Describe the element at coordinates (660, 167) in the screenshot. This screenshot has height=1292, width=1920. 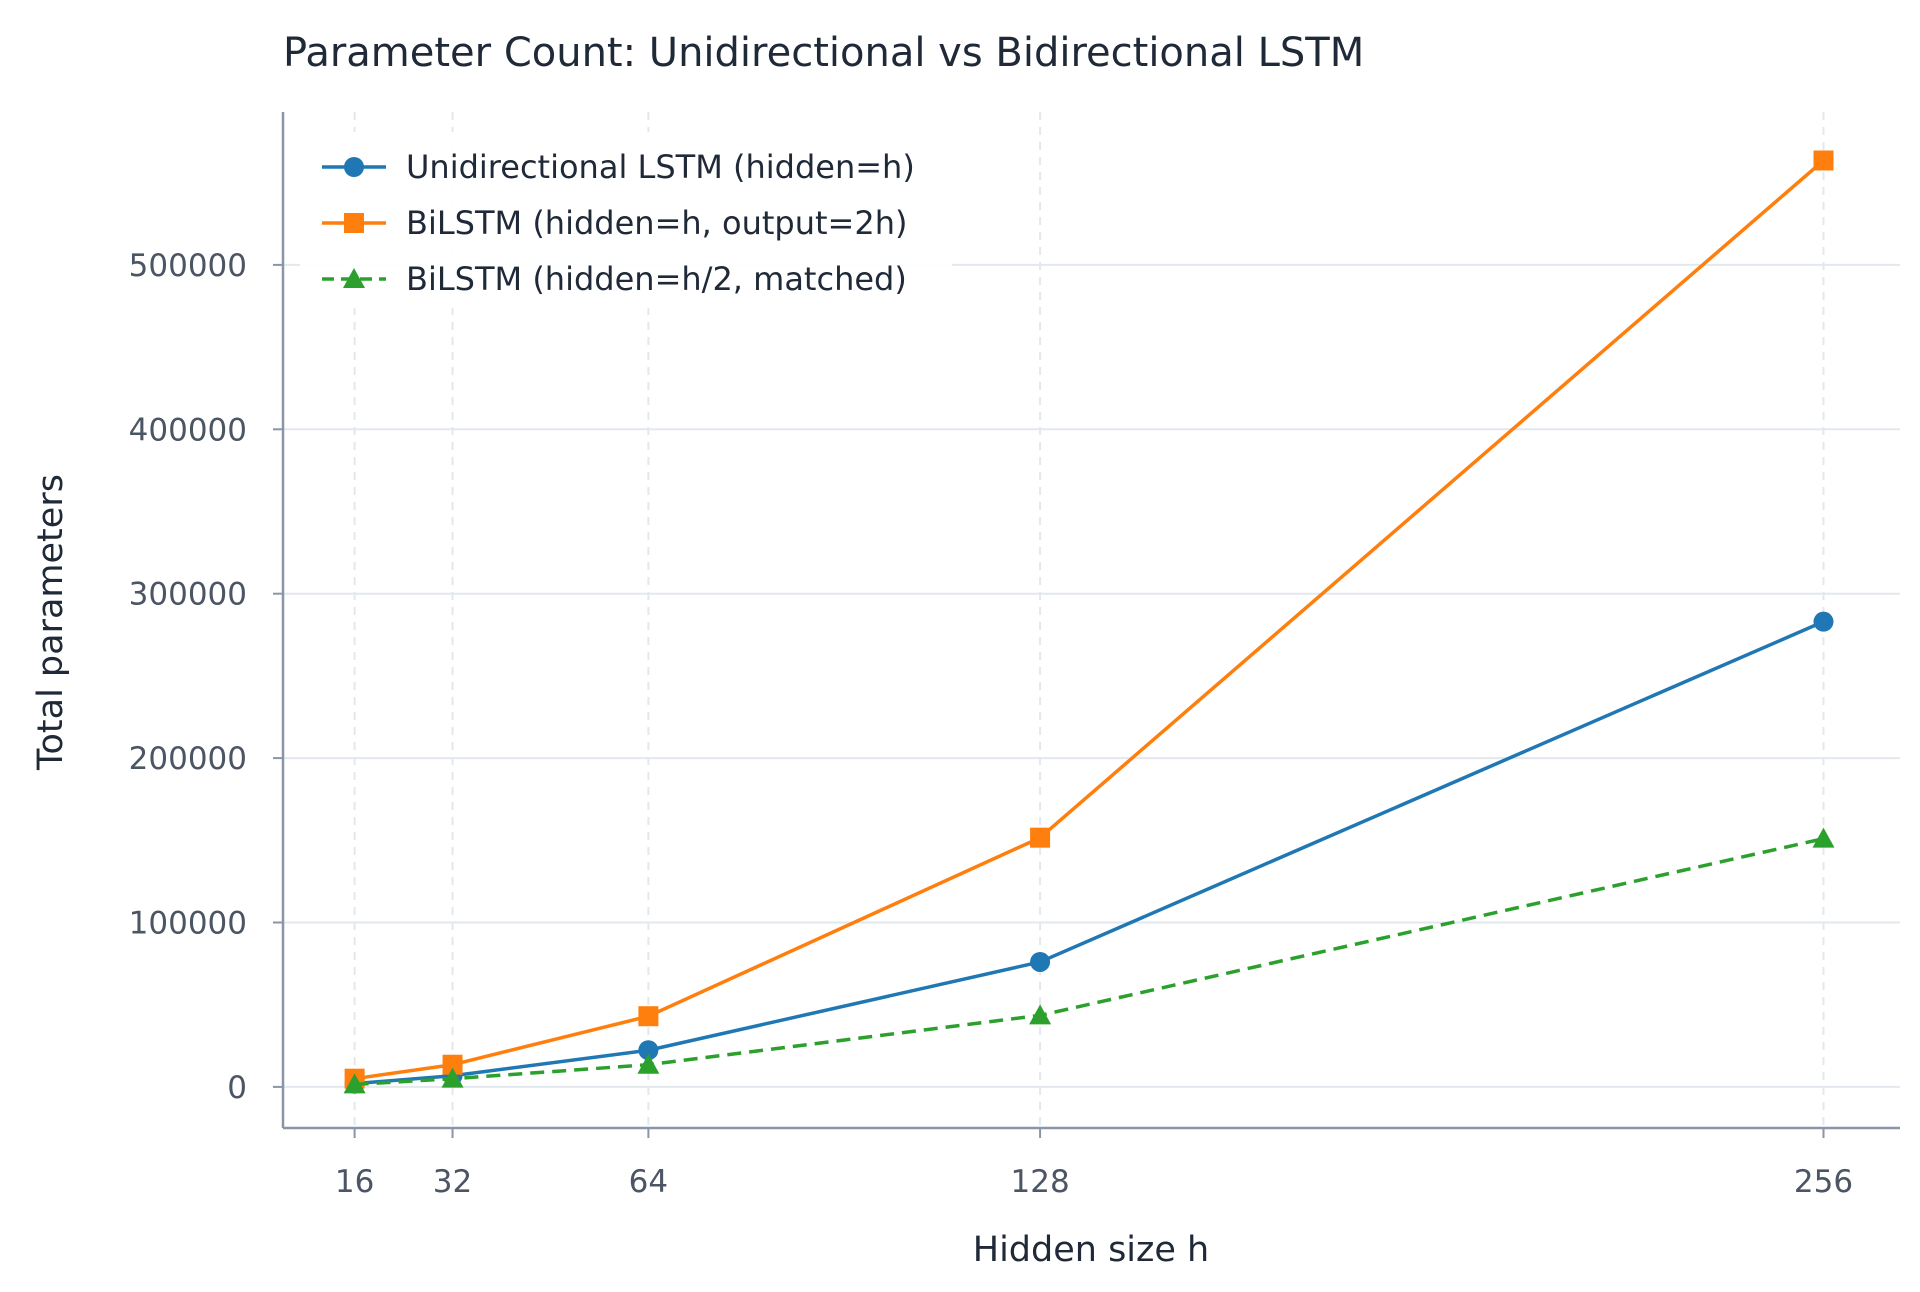
I see `legend-label-0: Unidirectional LSTM (hidden=h)` at that location.